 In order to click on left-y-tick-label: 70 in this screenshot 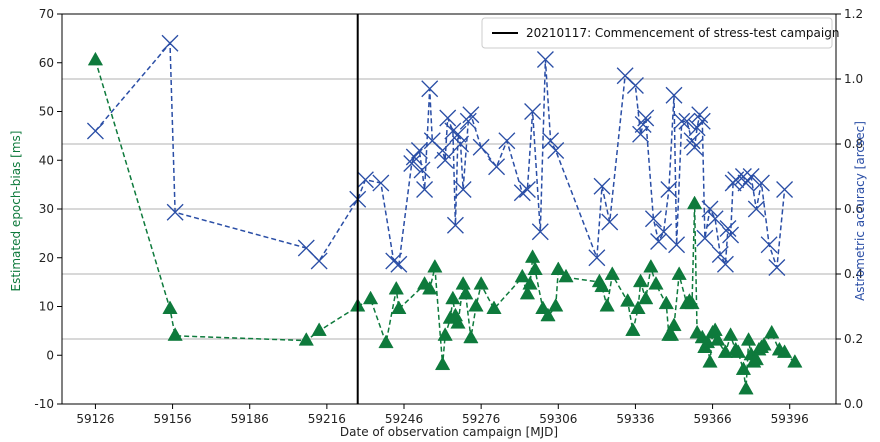, I will do `click(46, 14)`.